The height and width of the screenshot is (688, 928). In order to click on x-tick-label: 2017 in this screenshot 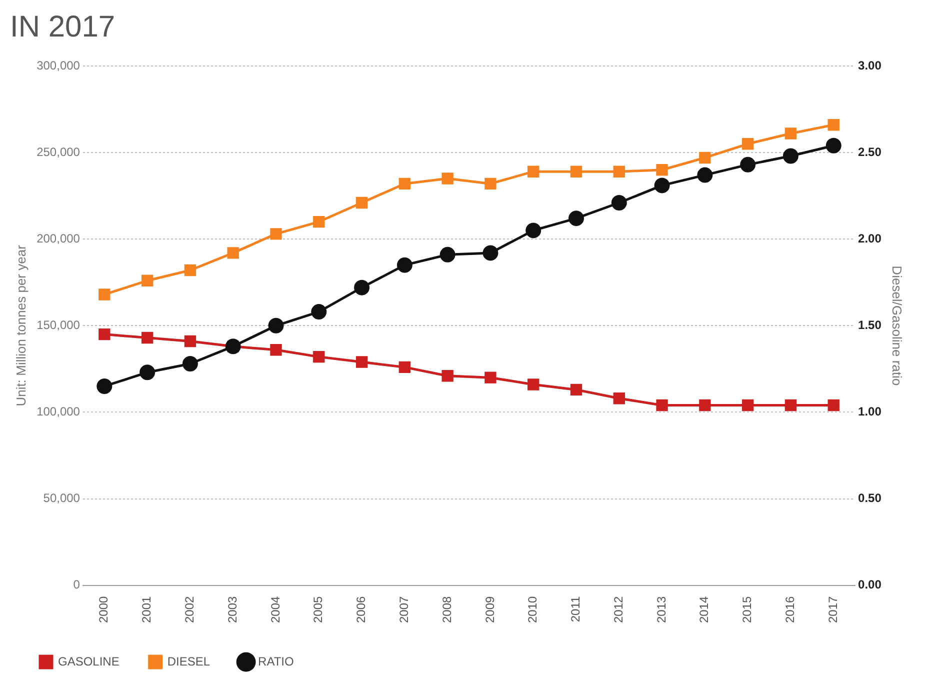, I will do `click(833, 610)`.